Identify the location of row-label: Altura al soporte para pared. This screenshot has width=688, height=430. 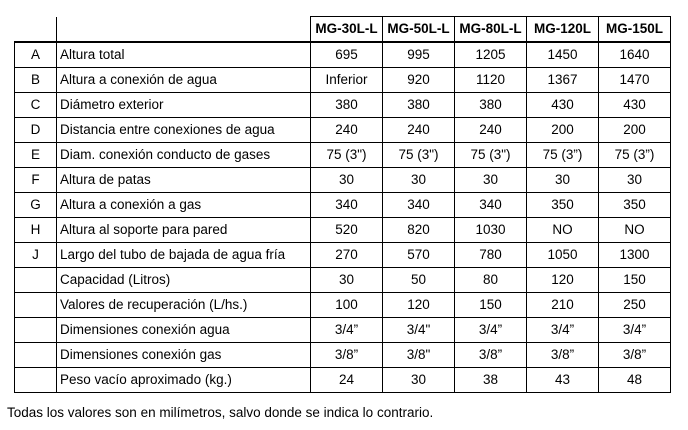
(183, 230).